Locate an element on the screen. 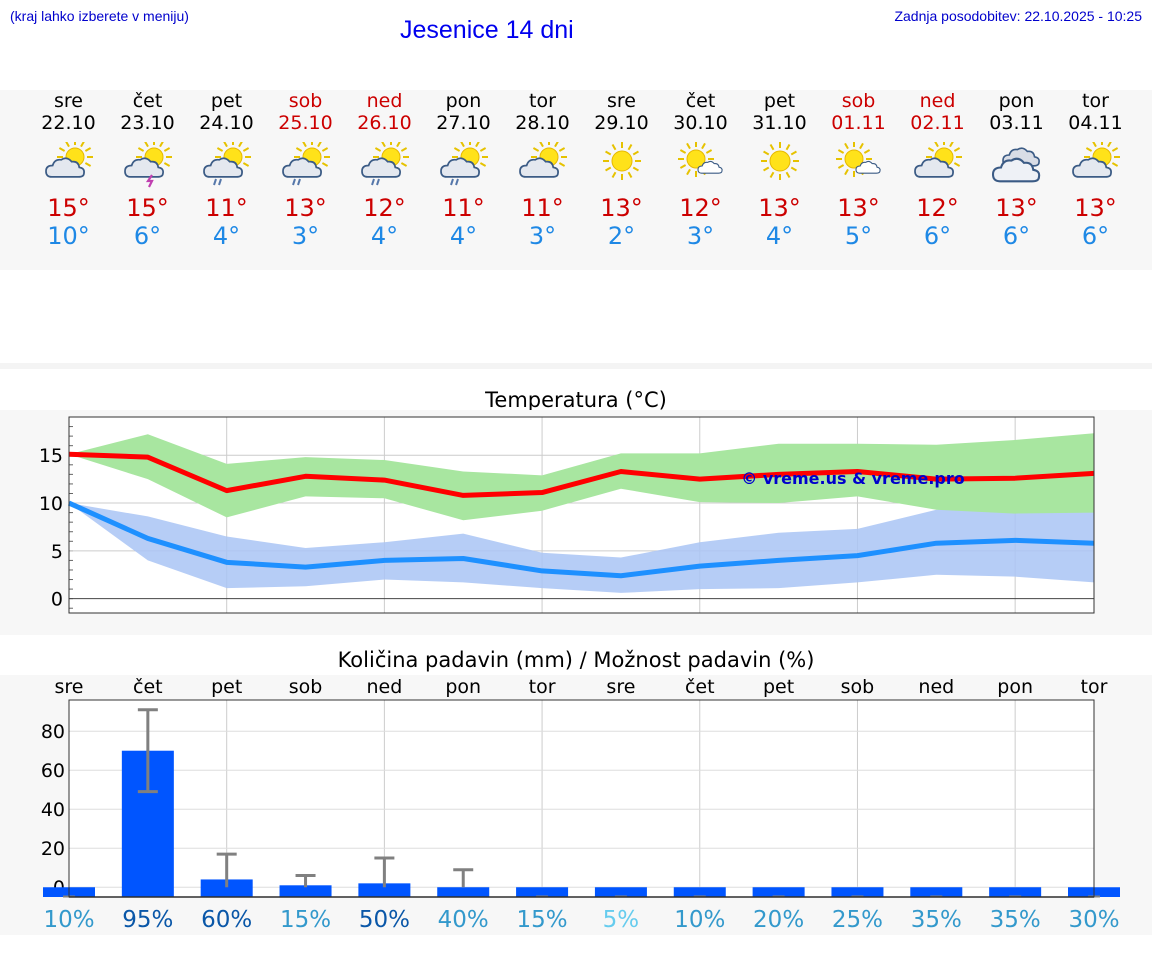  day-date: 01.11 is located at coordinates (858, 123).